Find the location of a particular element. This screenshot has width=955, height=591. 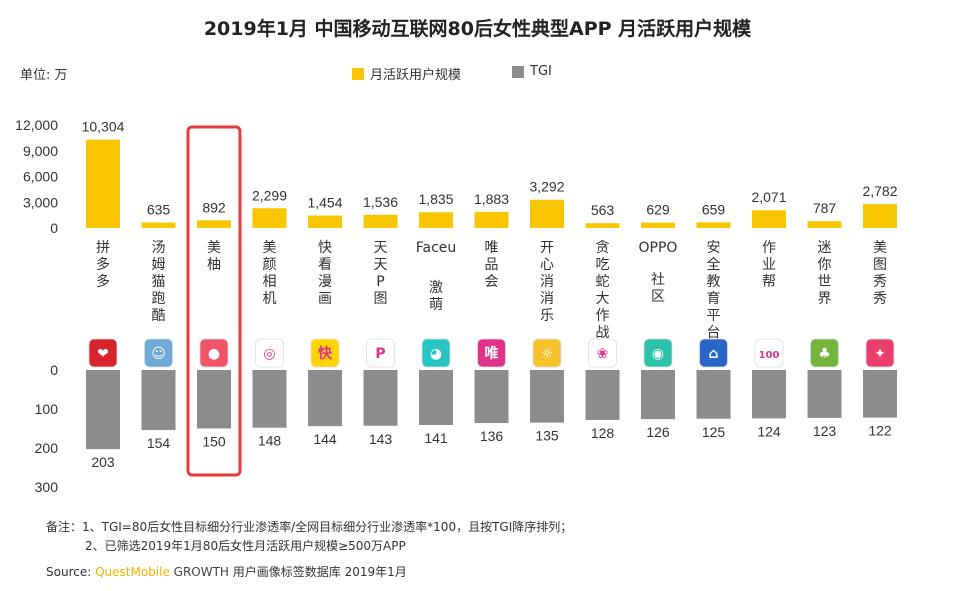

pinduoduo-icon-glyph: ❤ is located at coordinates (103, 354).